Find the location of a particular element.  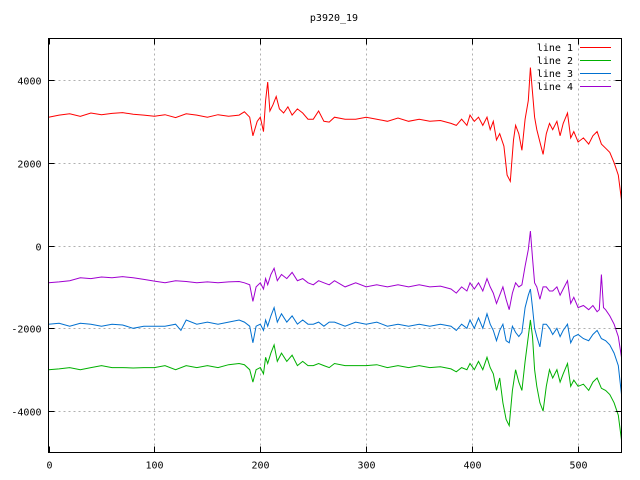

legend-label: line 3 is located at coordinates (555, 74).